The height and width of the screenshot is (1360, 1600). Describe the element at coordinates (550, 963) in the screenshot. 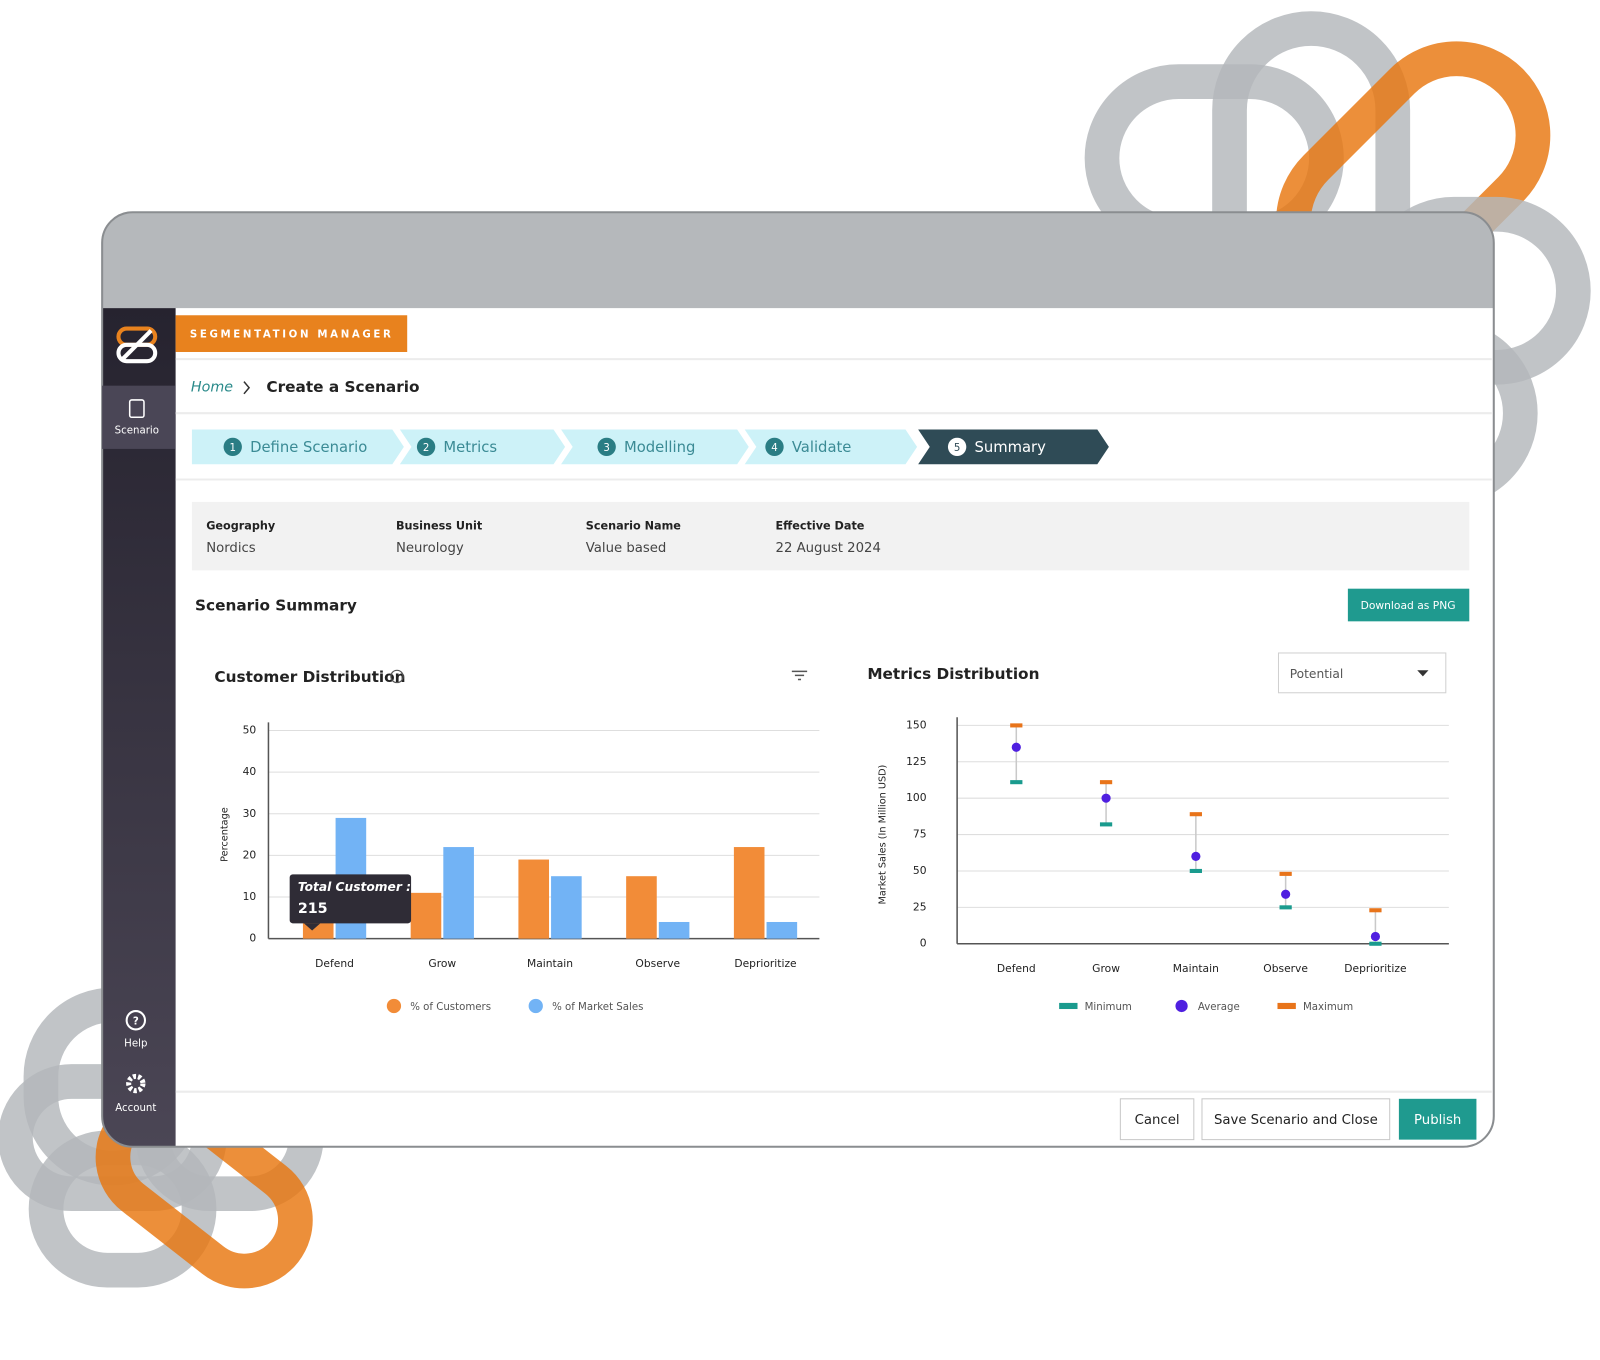

I see `x-tick-label: Maintain` at that location.